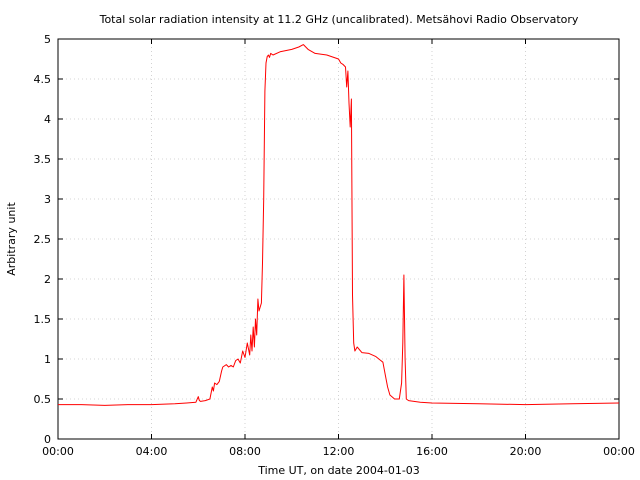  Describe the element at coordinates (47, 199) in the screenshot. I see `y-tick-label: 3` at that location.